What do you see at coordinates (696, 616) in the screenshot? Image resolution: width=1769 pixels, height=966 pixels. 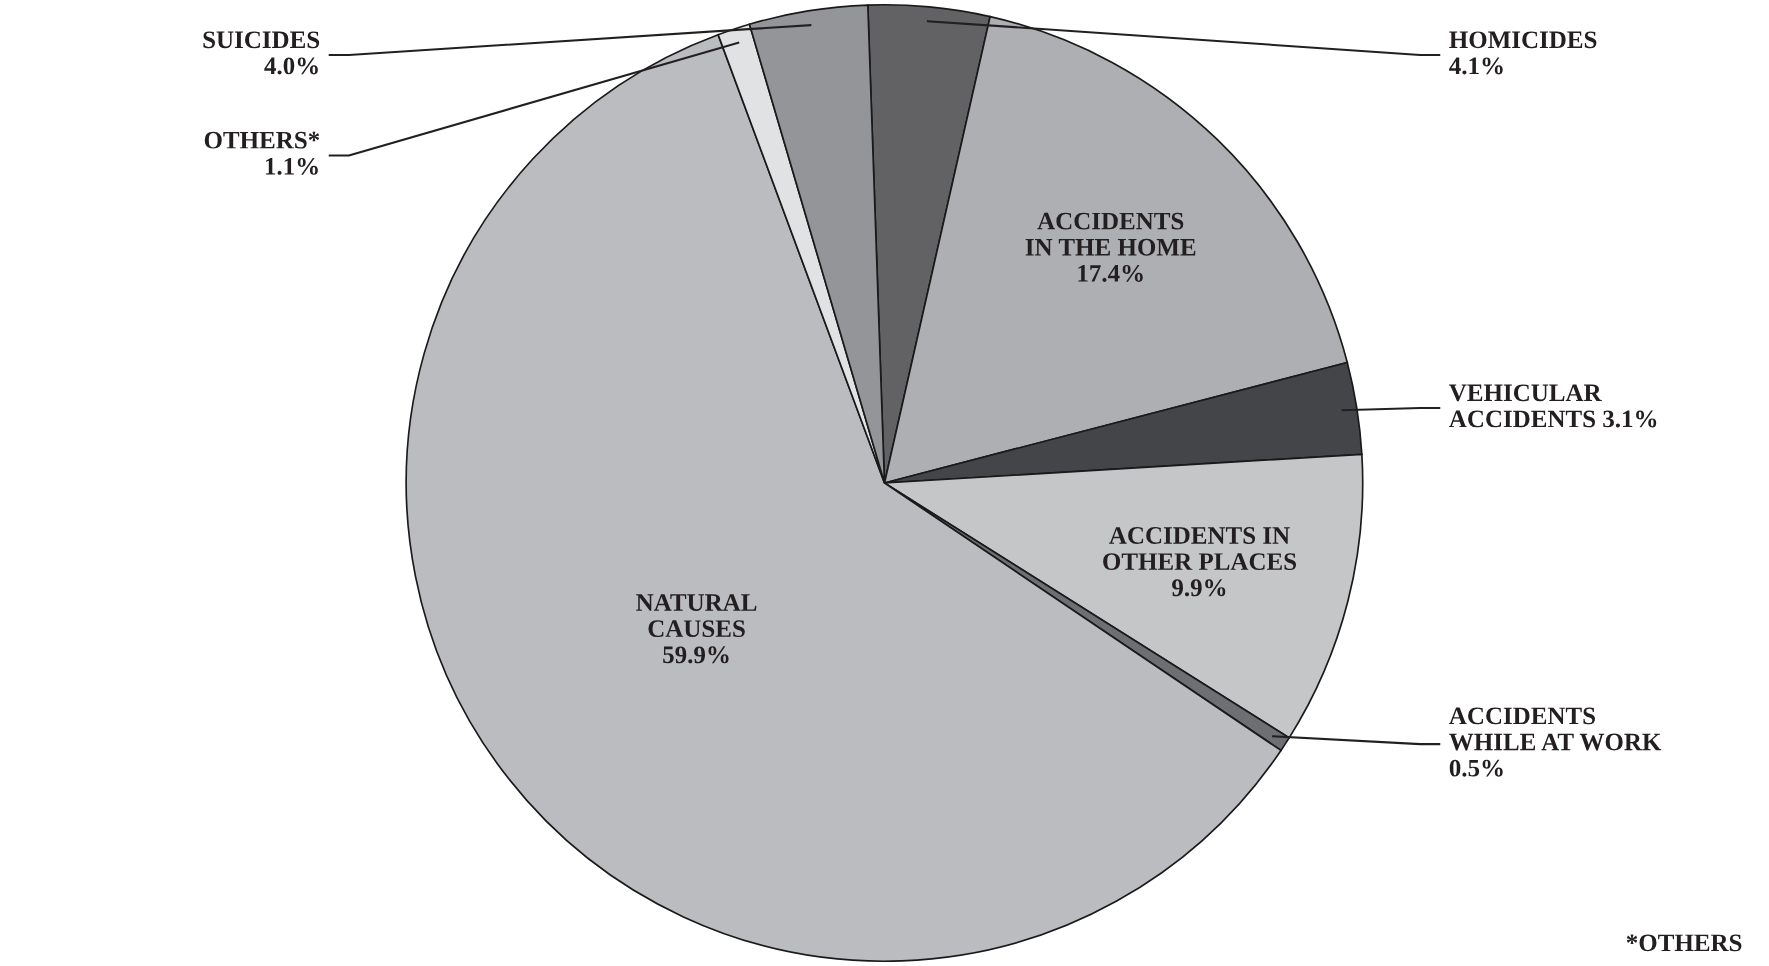 I see `slice-label: NATURAL CAUSES` at bounding box center [696, 616].